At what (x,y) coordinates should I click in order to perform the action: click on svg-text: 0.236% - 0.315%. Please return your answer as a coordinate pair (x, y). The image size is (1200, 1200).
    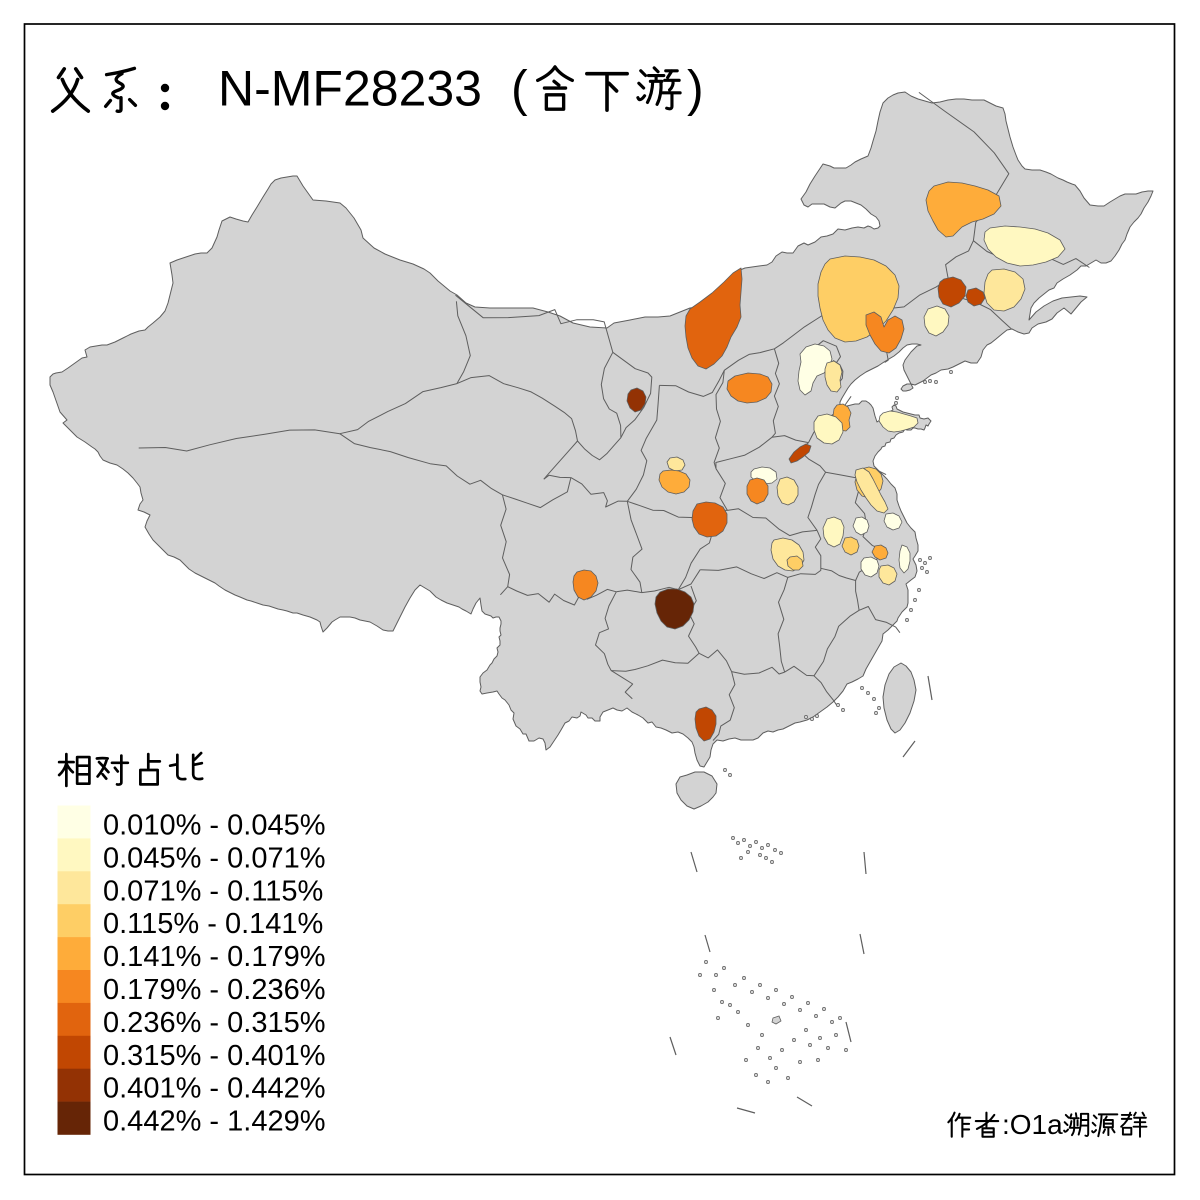
    Looking at the image, I should click on (214, 1023).